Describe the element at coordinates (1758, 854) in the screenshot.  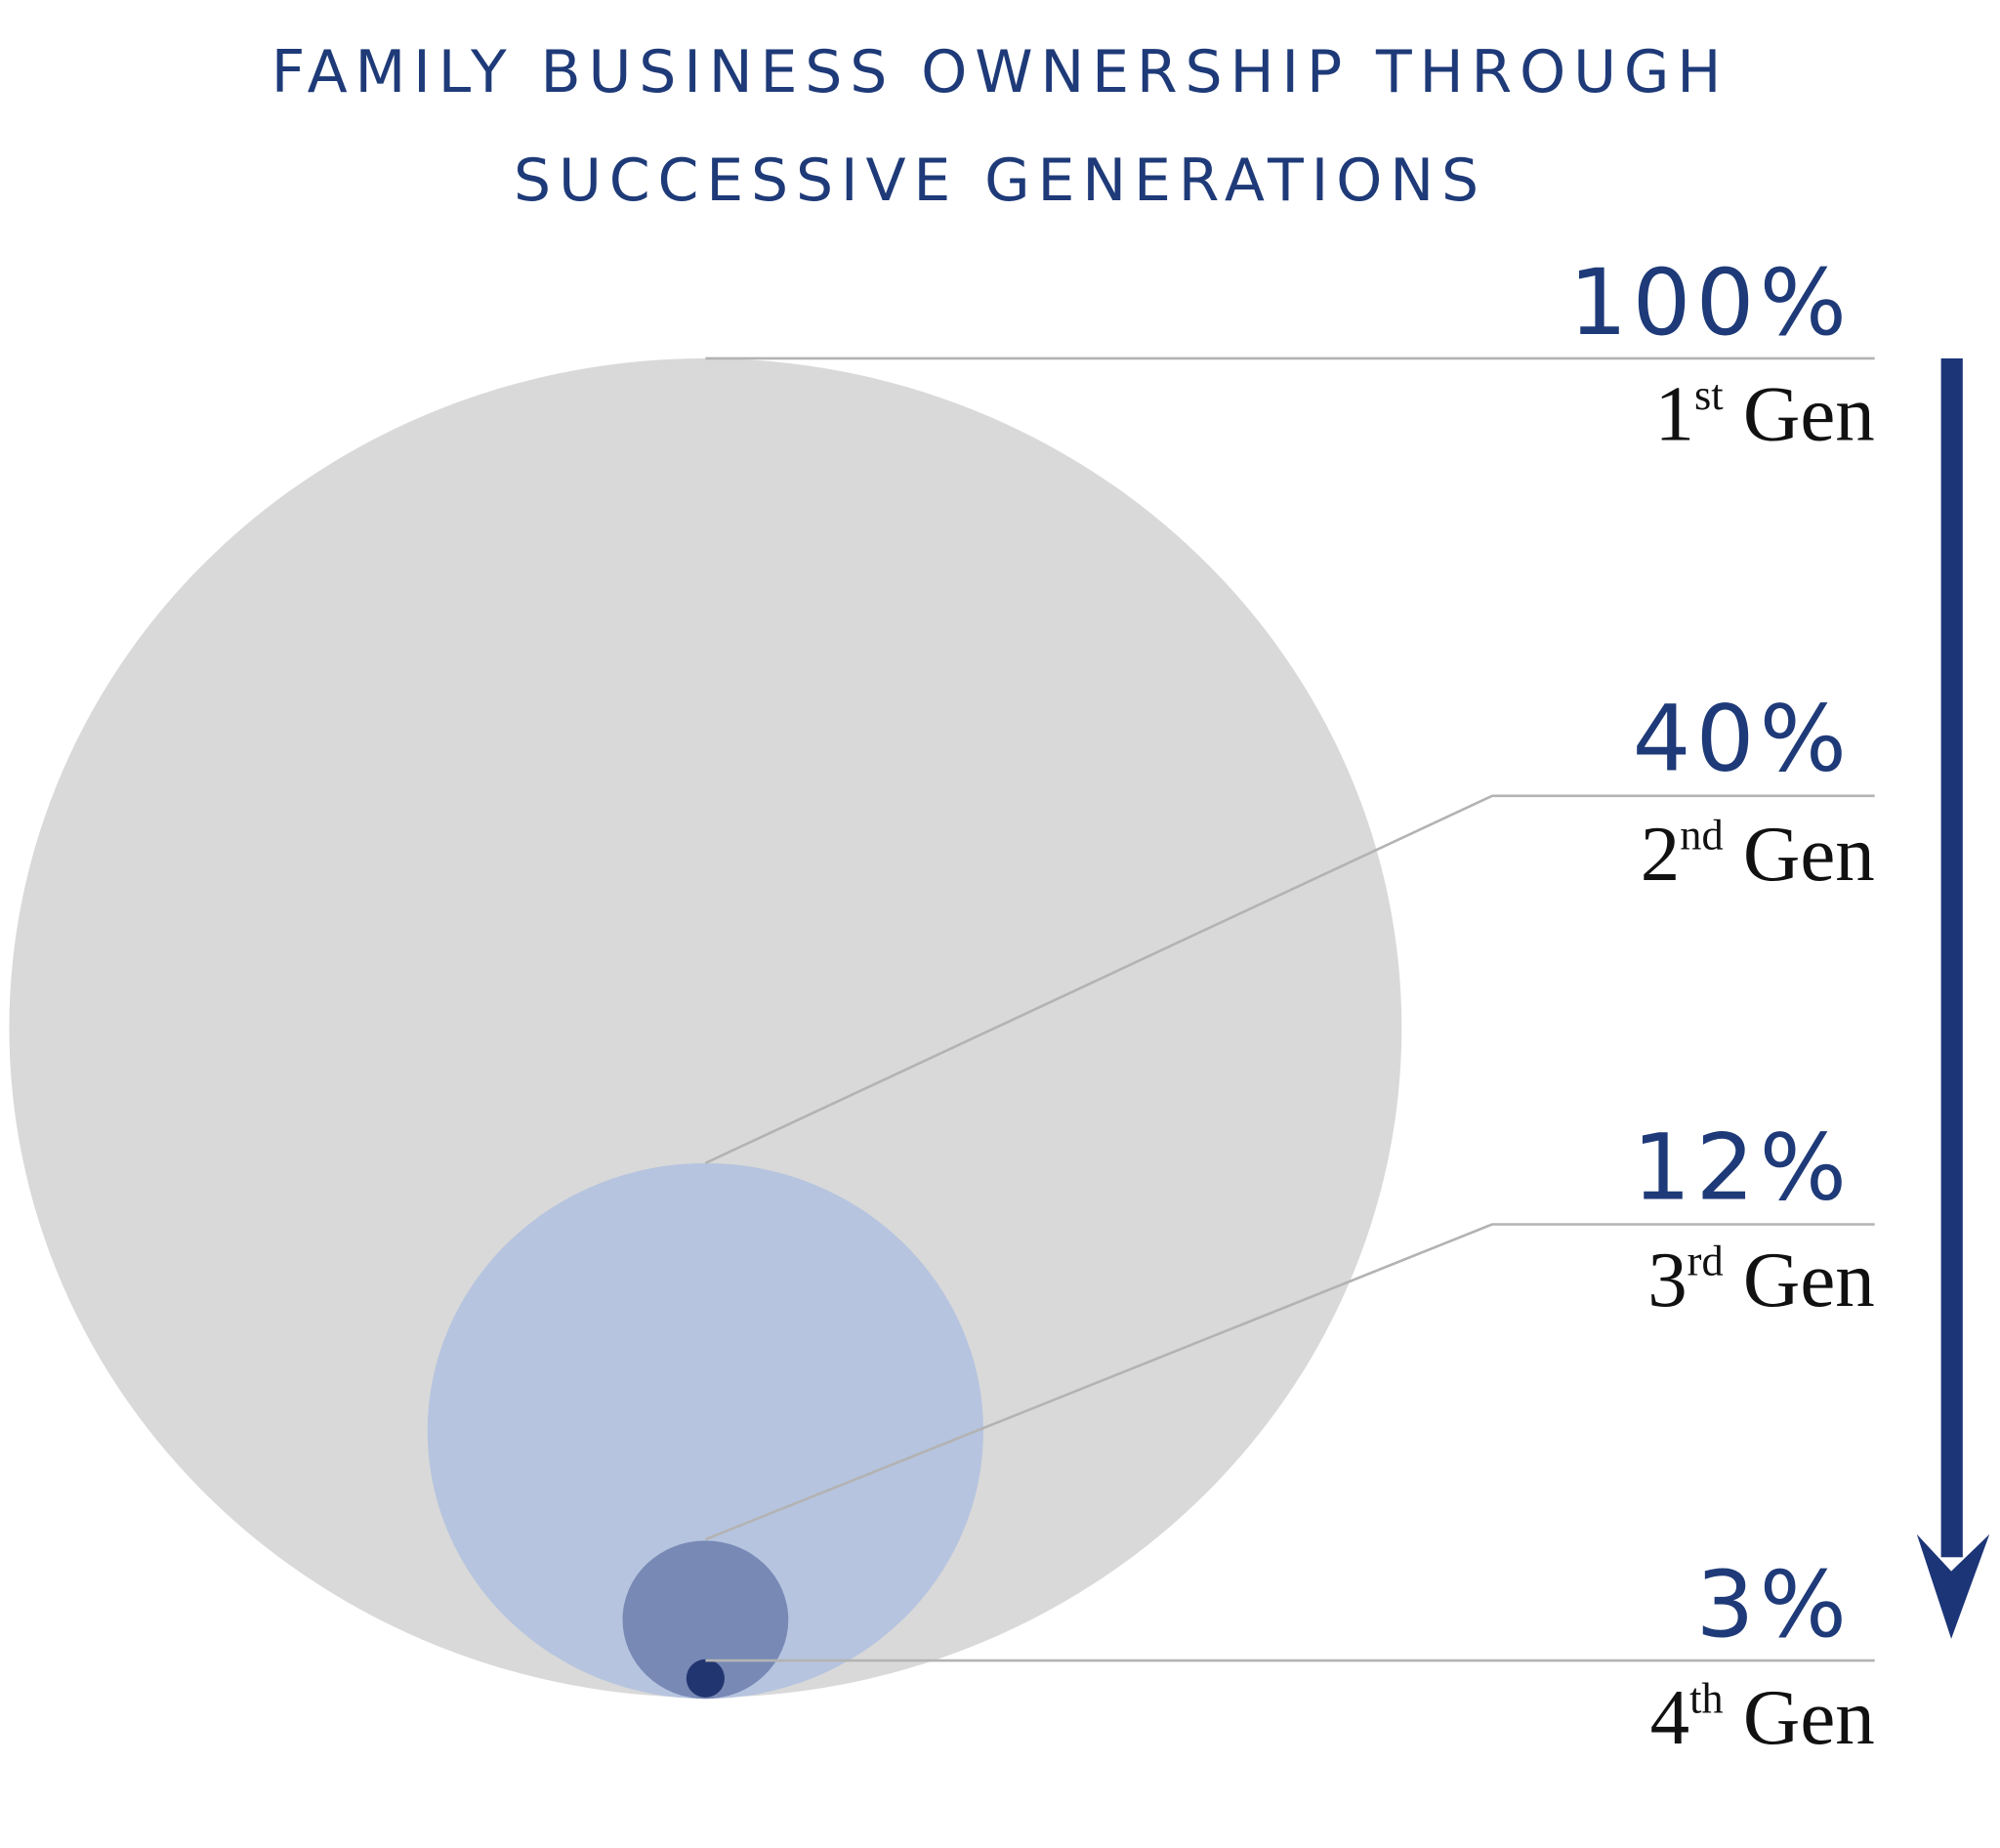
I see `generation-label-2: 2nd Gen` at that location.